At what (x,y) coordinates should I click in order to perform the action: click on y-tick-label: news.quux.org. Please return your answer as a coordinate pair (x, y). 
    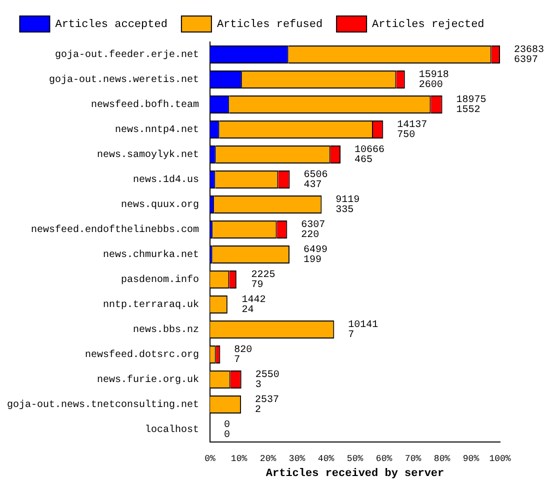
    Looking at the image, I should click on (160, 206).